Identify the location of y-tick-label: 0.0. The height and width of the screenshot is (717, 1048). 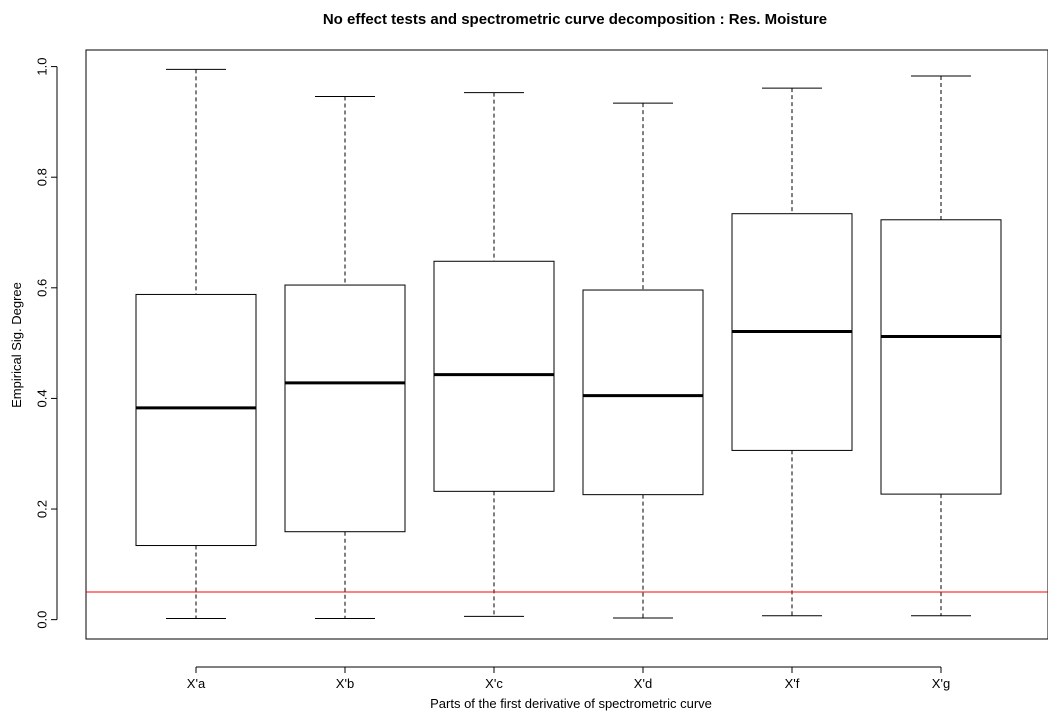
(42, 620).